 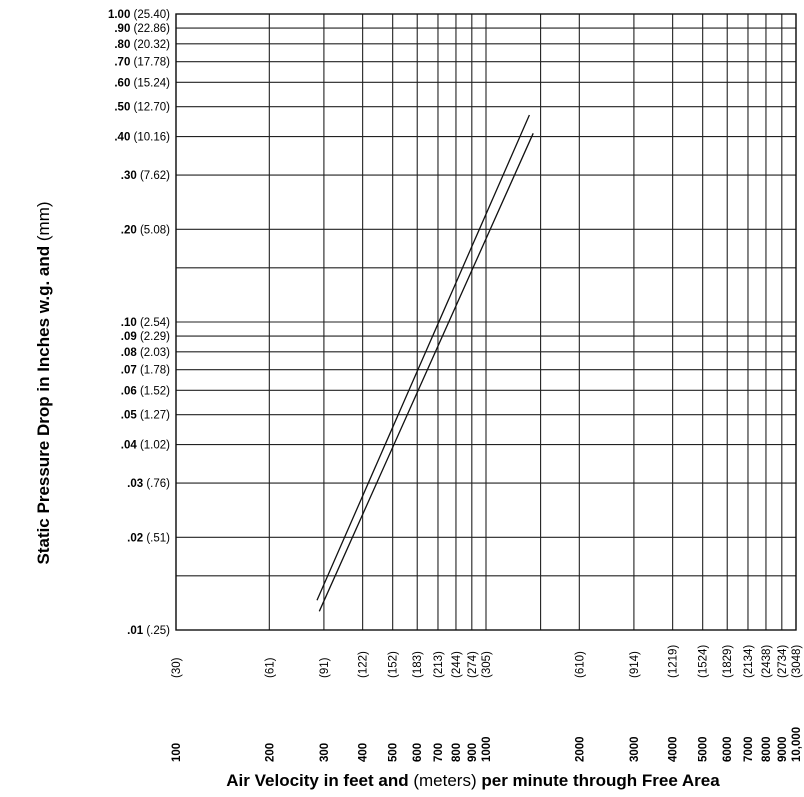 I want to click on x-tick-label-metric: (274), so click(x=473, y=664).